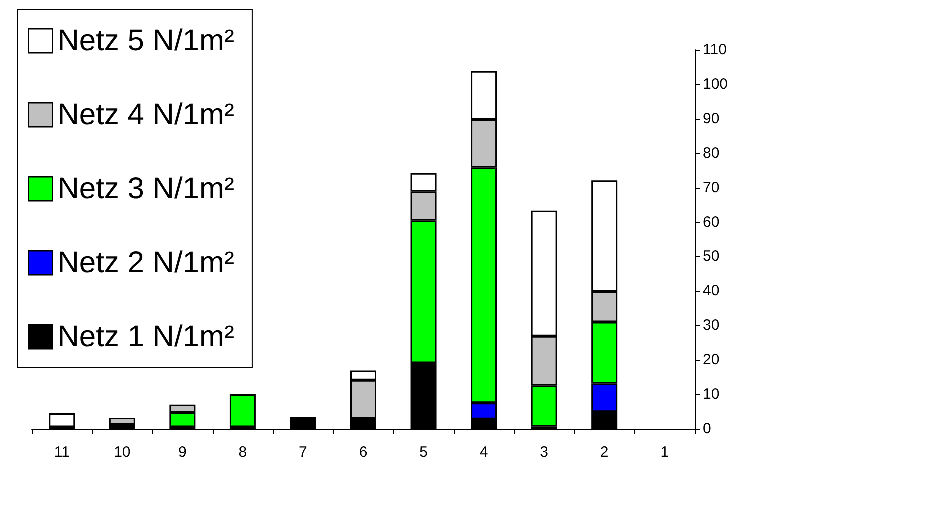  What do you see at coordinates (146, 41) in the screenshot?
I see `legend-label: Netz 5 N/1m²` at bounding box center [146, 41].